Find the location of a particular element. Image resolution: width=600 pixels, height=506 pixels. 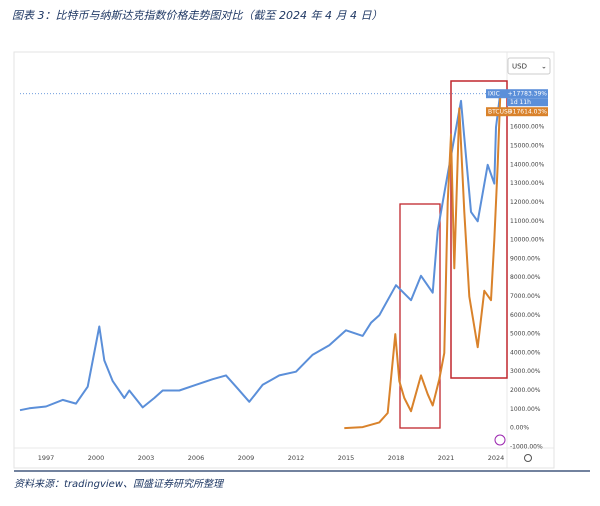

countdown: 1d 11h is located at coordinates (520, 102).